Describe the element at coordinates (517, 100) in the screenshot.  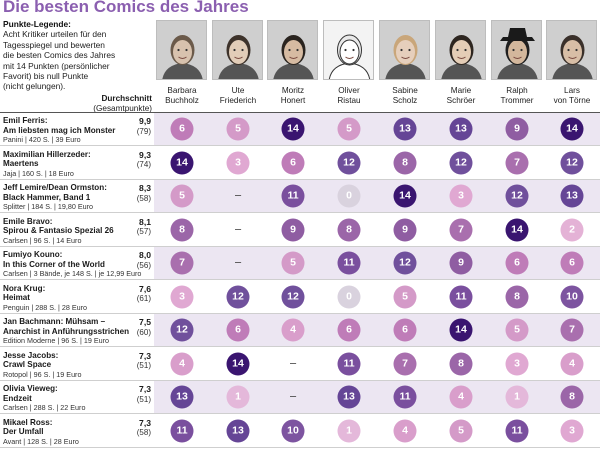
I see `critic-last-name: Trommer` at that location.